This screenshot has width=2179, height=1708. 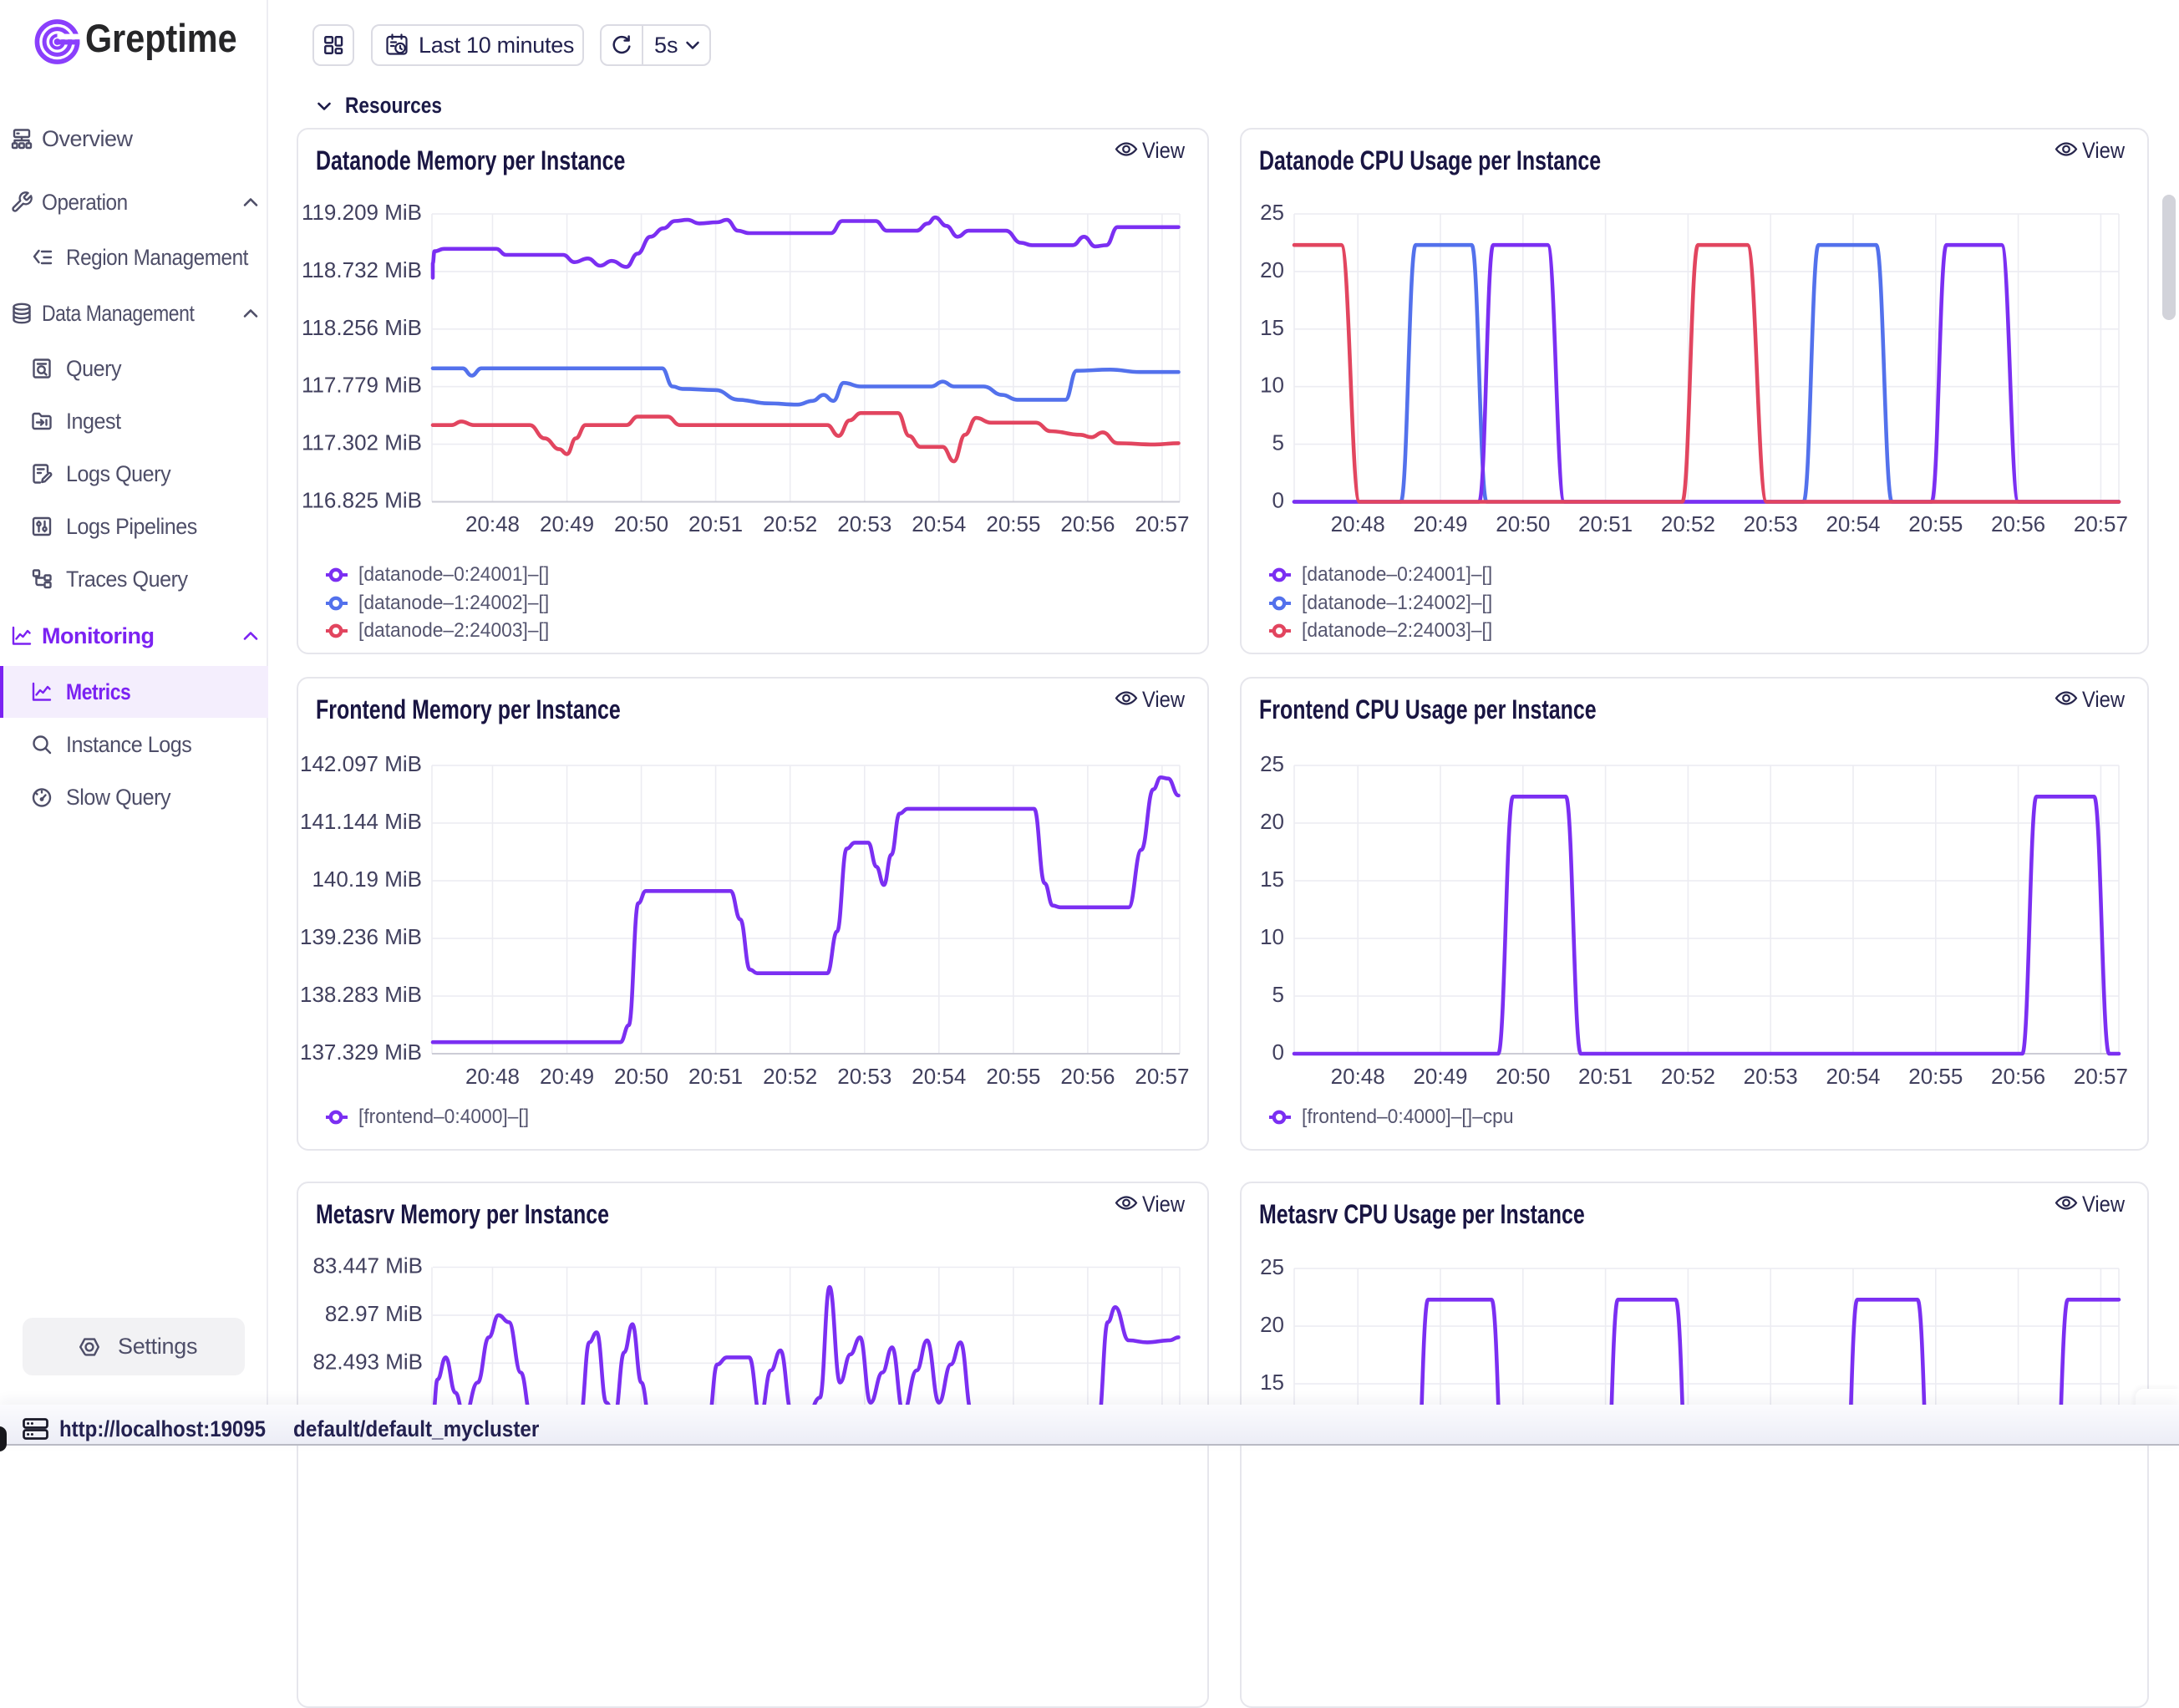 What do you see at coordinates (361, 1052) in the screenshot?
I see `svg-text: 137.329 MiB` at bounding box center [361, 1052].